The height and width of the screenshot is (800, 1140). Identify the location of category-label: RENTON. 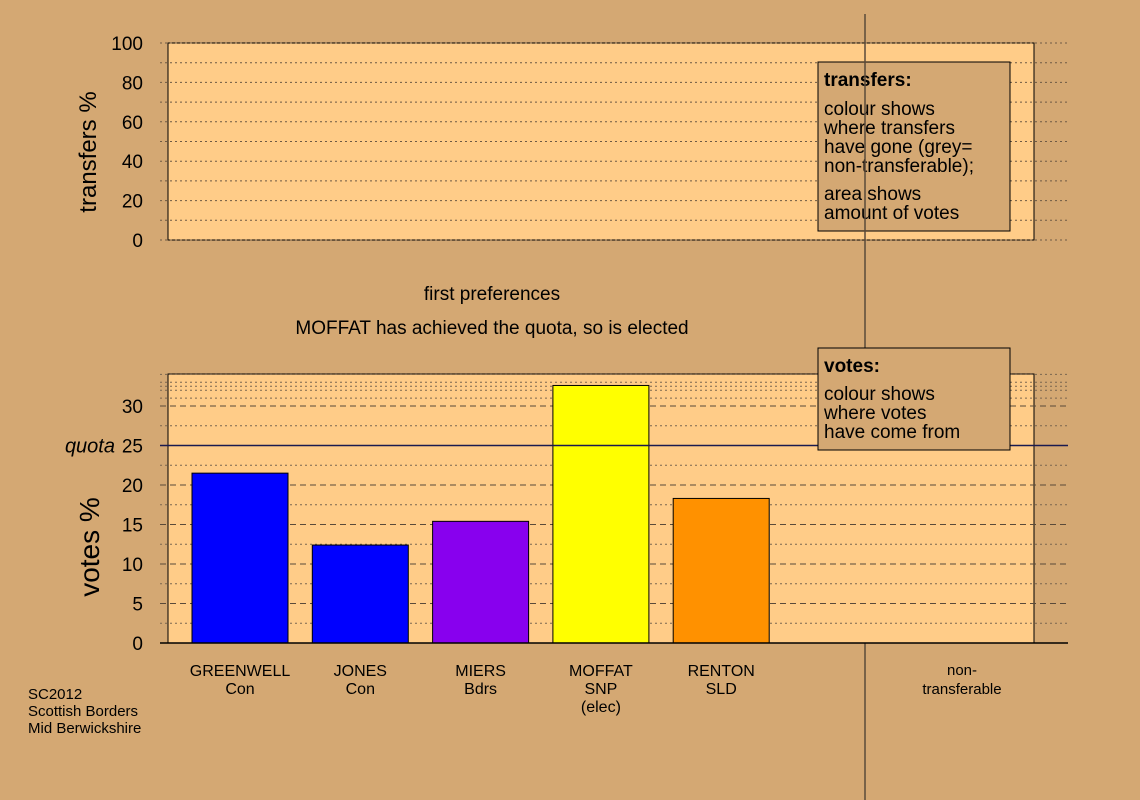
(721, 671).